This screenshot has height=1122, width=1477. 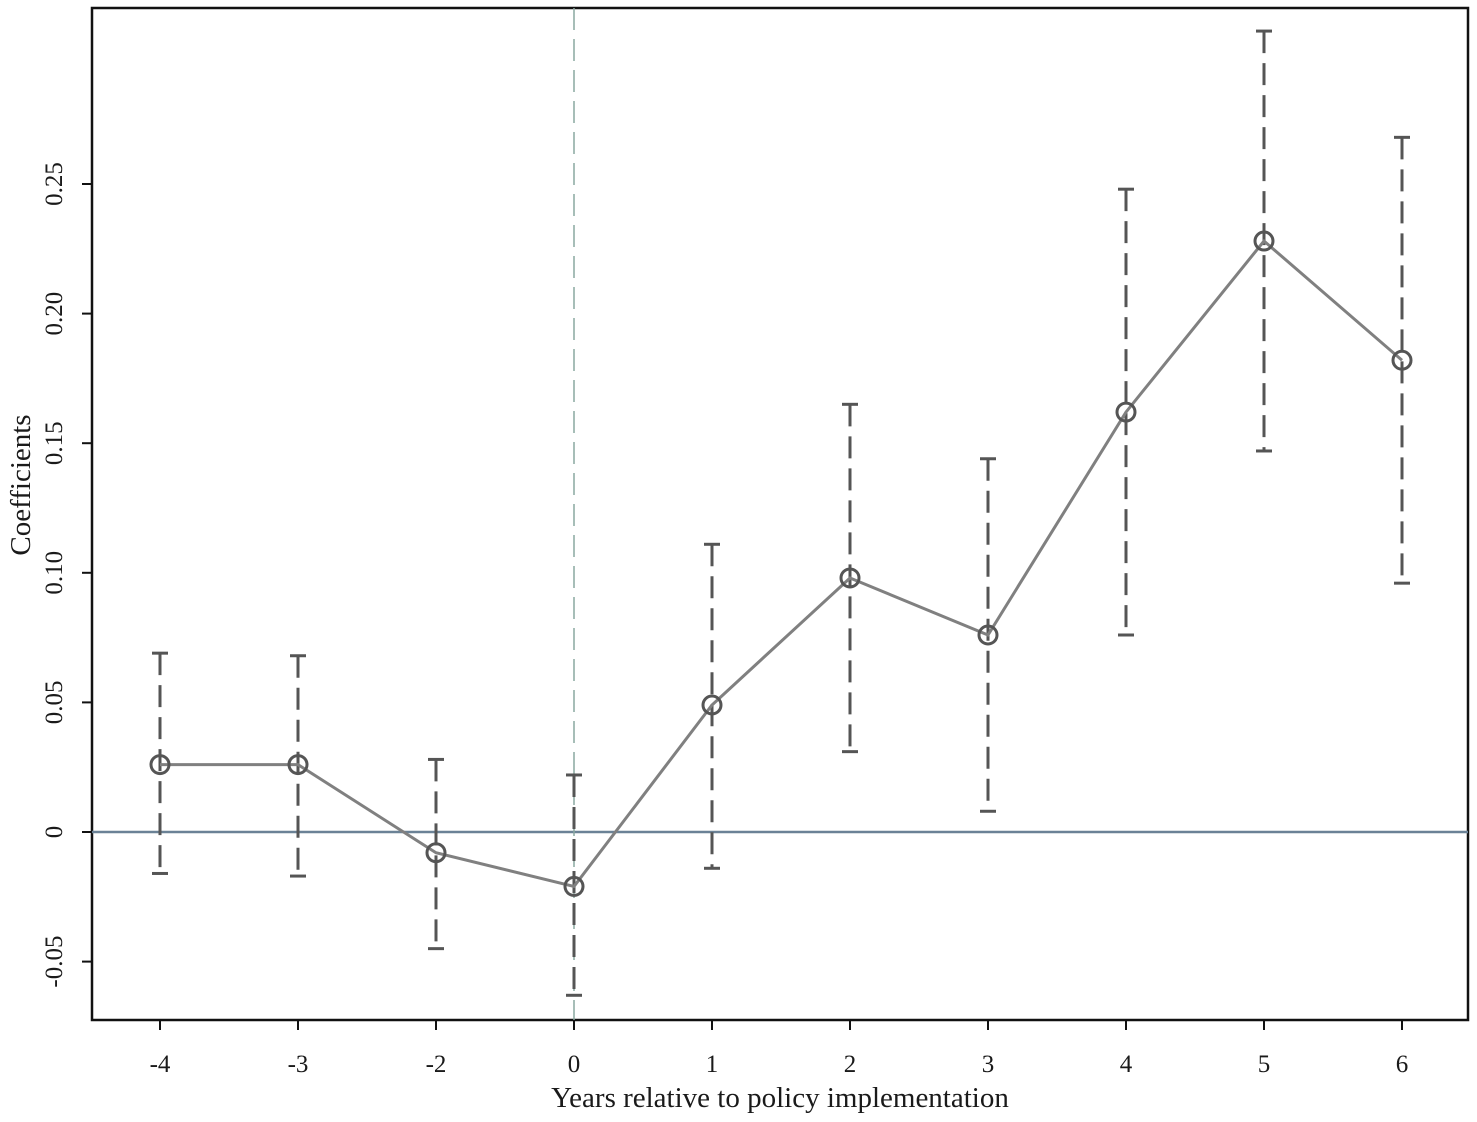 What do you see at coordinates (779, 1049) in the screenshot?
I see `x-axis: -4 -3 -2 0 1 2 3 4 5 6` at bounding box center [779, 1049].